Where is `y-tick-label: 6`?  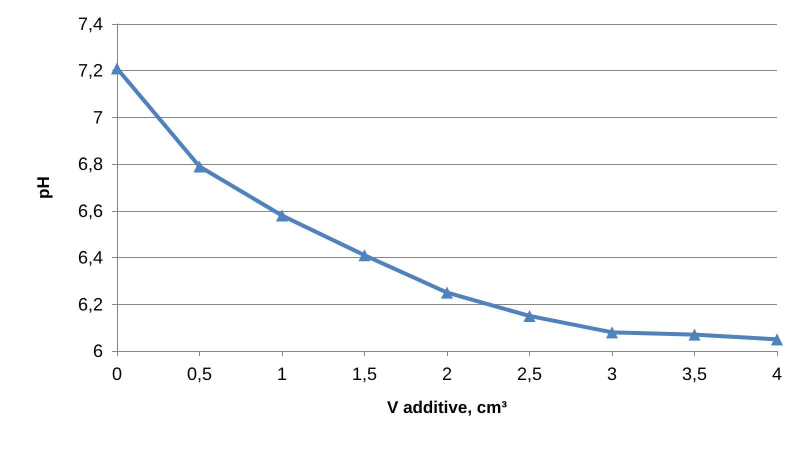 y-tick-label: 6 is located at coordinates (97, 351).